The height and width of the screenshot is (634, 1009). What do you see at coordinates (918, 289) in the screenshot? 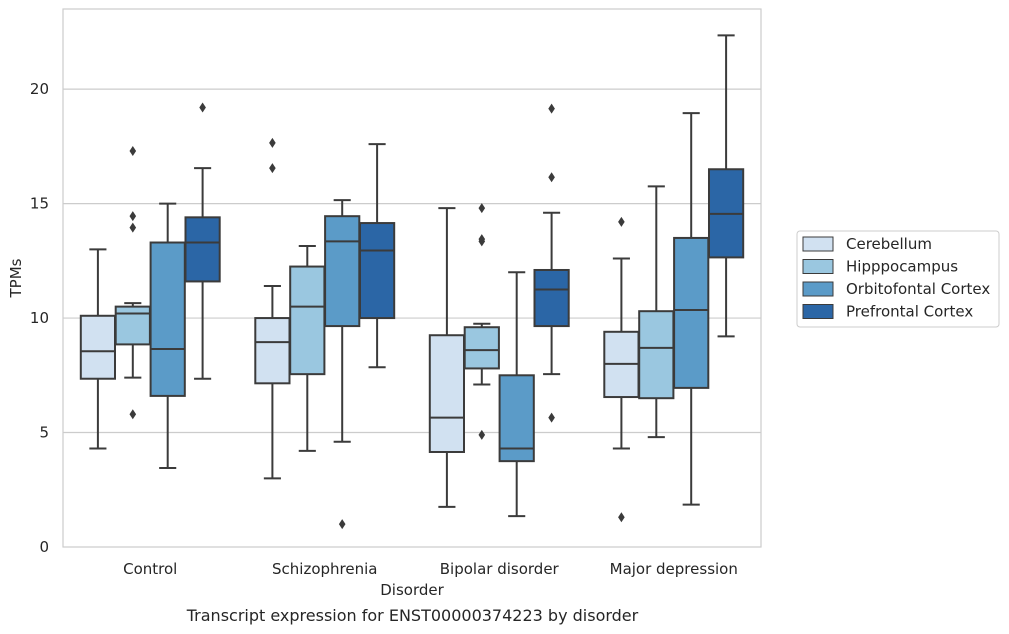
I see `legend-label: Orbitofontal Cortex` at bounding box center [918, 289].